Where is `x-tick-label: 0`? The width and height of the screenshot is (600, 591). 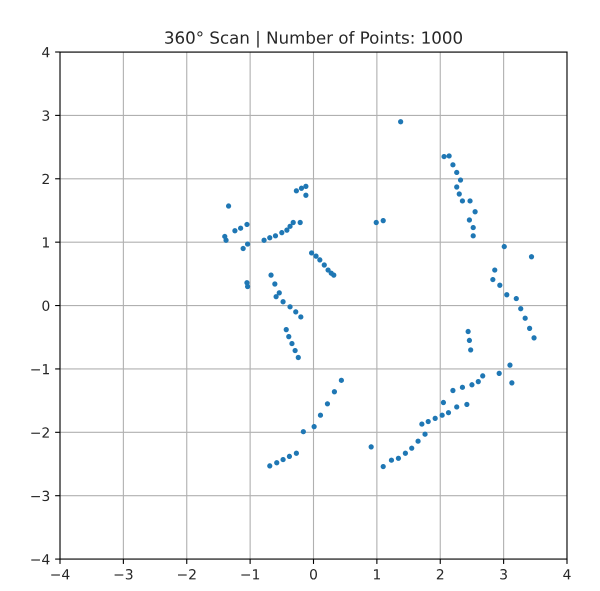
x-tick-label: 0 is located at coordinates (313, 574).